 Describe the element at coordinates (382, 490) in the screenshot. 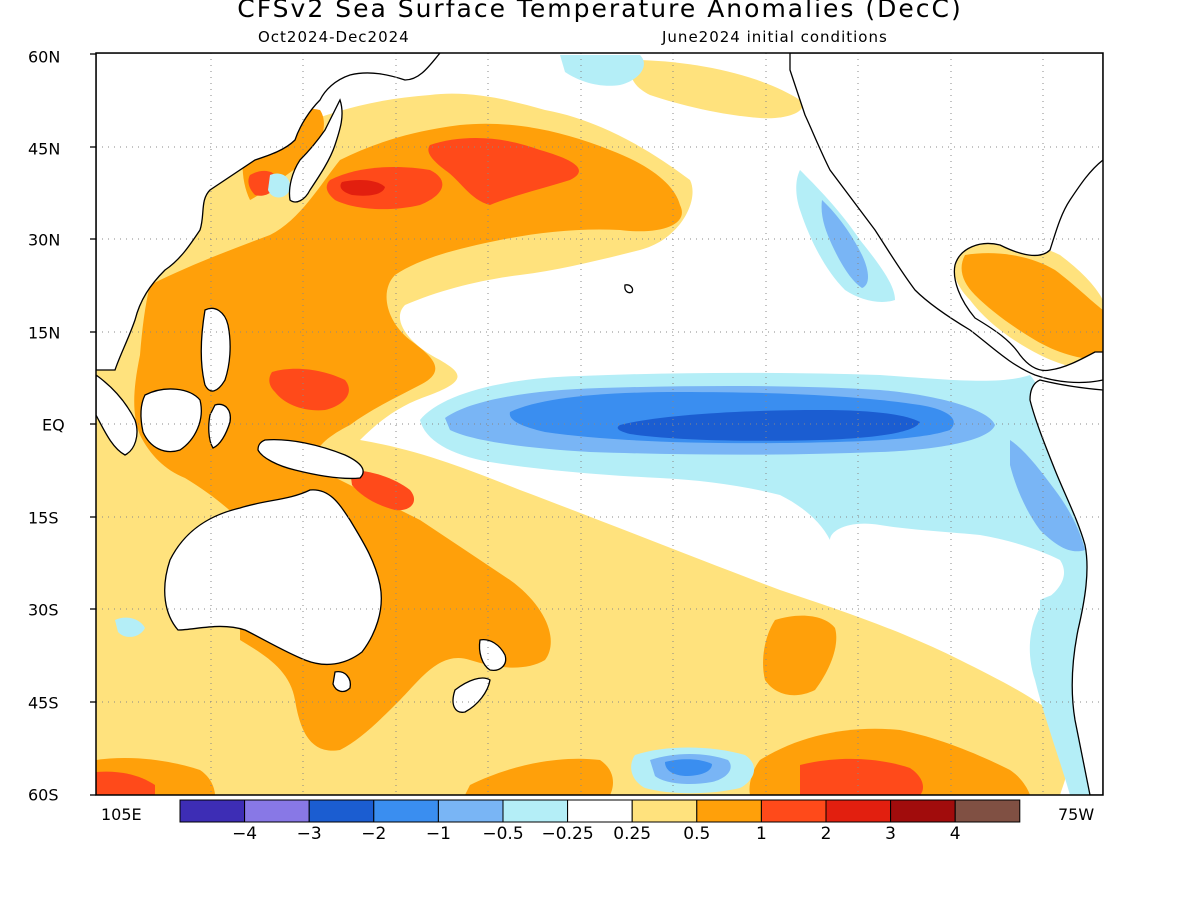

I see `strong-warm-coral-sea` at that location.